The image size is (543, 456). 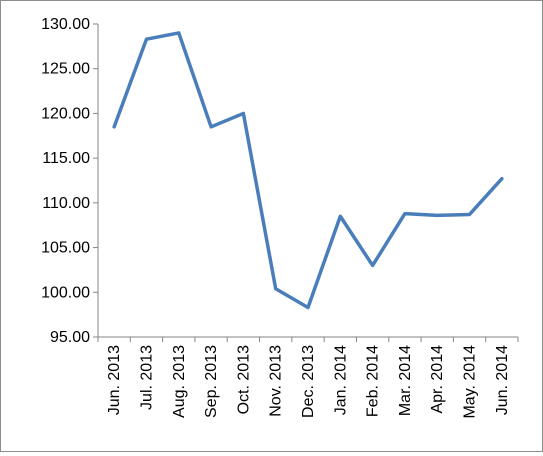 I want to click on x-tick-label: Jul. 2013, so click(x=146, y=377).